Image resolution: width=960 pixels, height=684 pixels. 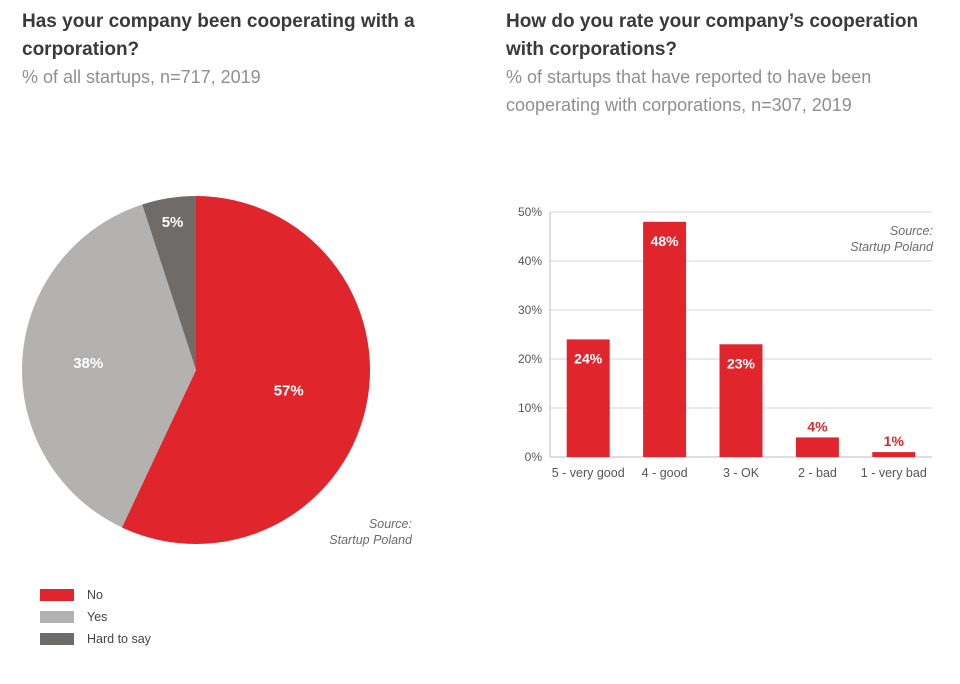 I want to click on y-tick-label: 30%, so click(x=530, y=310).